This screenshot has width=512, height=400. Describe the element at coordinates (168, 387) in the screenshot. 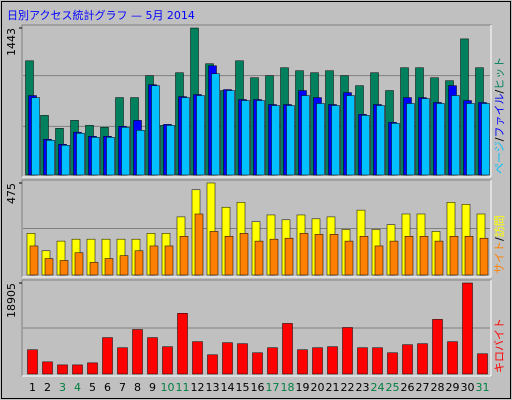

I see `x-tick-label: 10` at that location.